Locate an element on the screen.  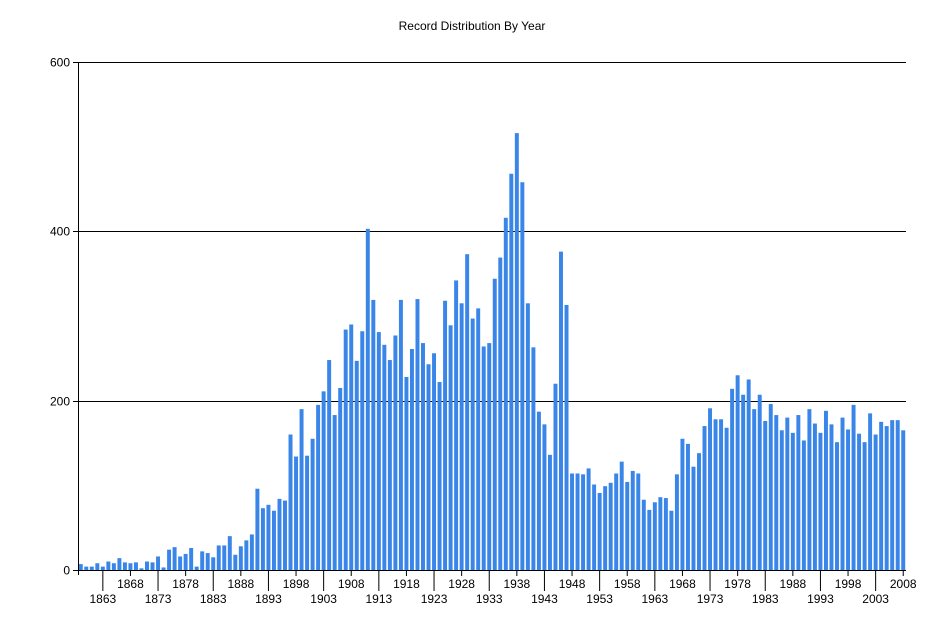
bar-1957 is located at coordinates (621, 515).